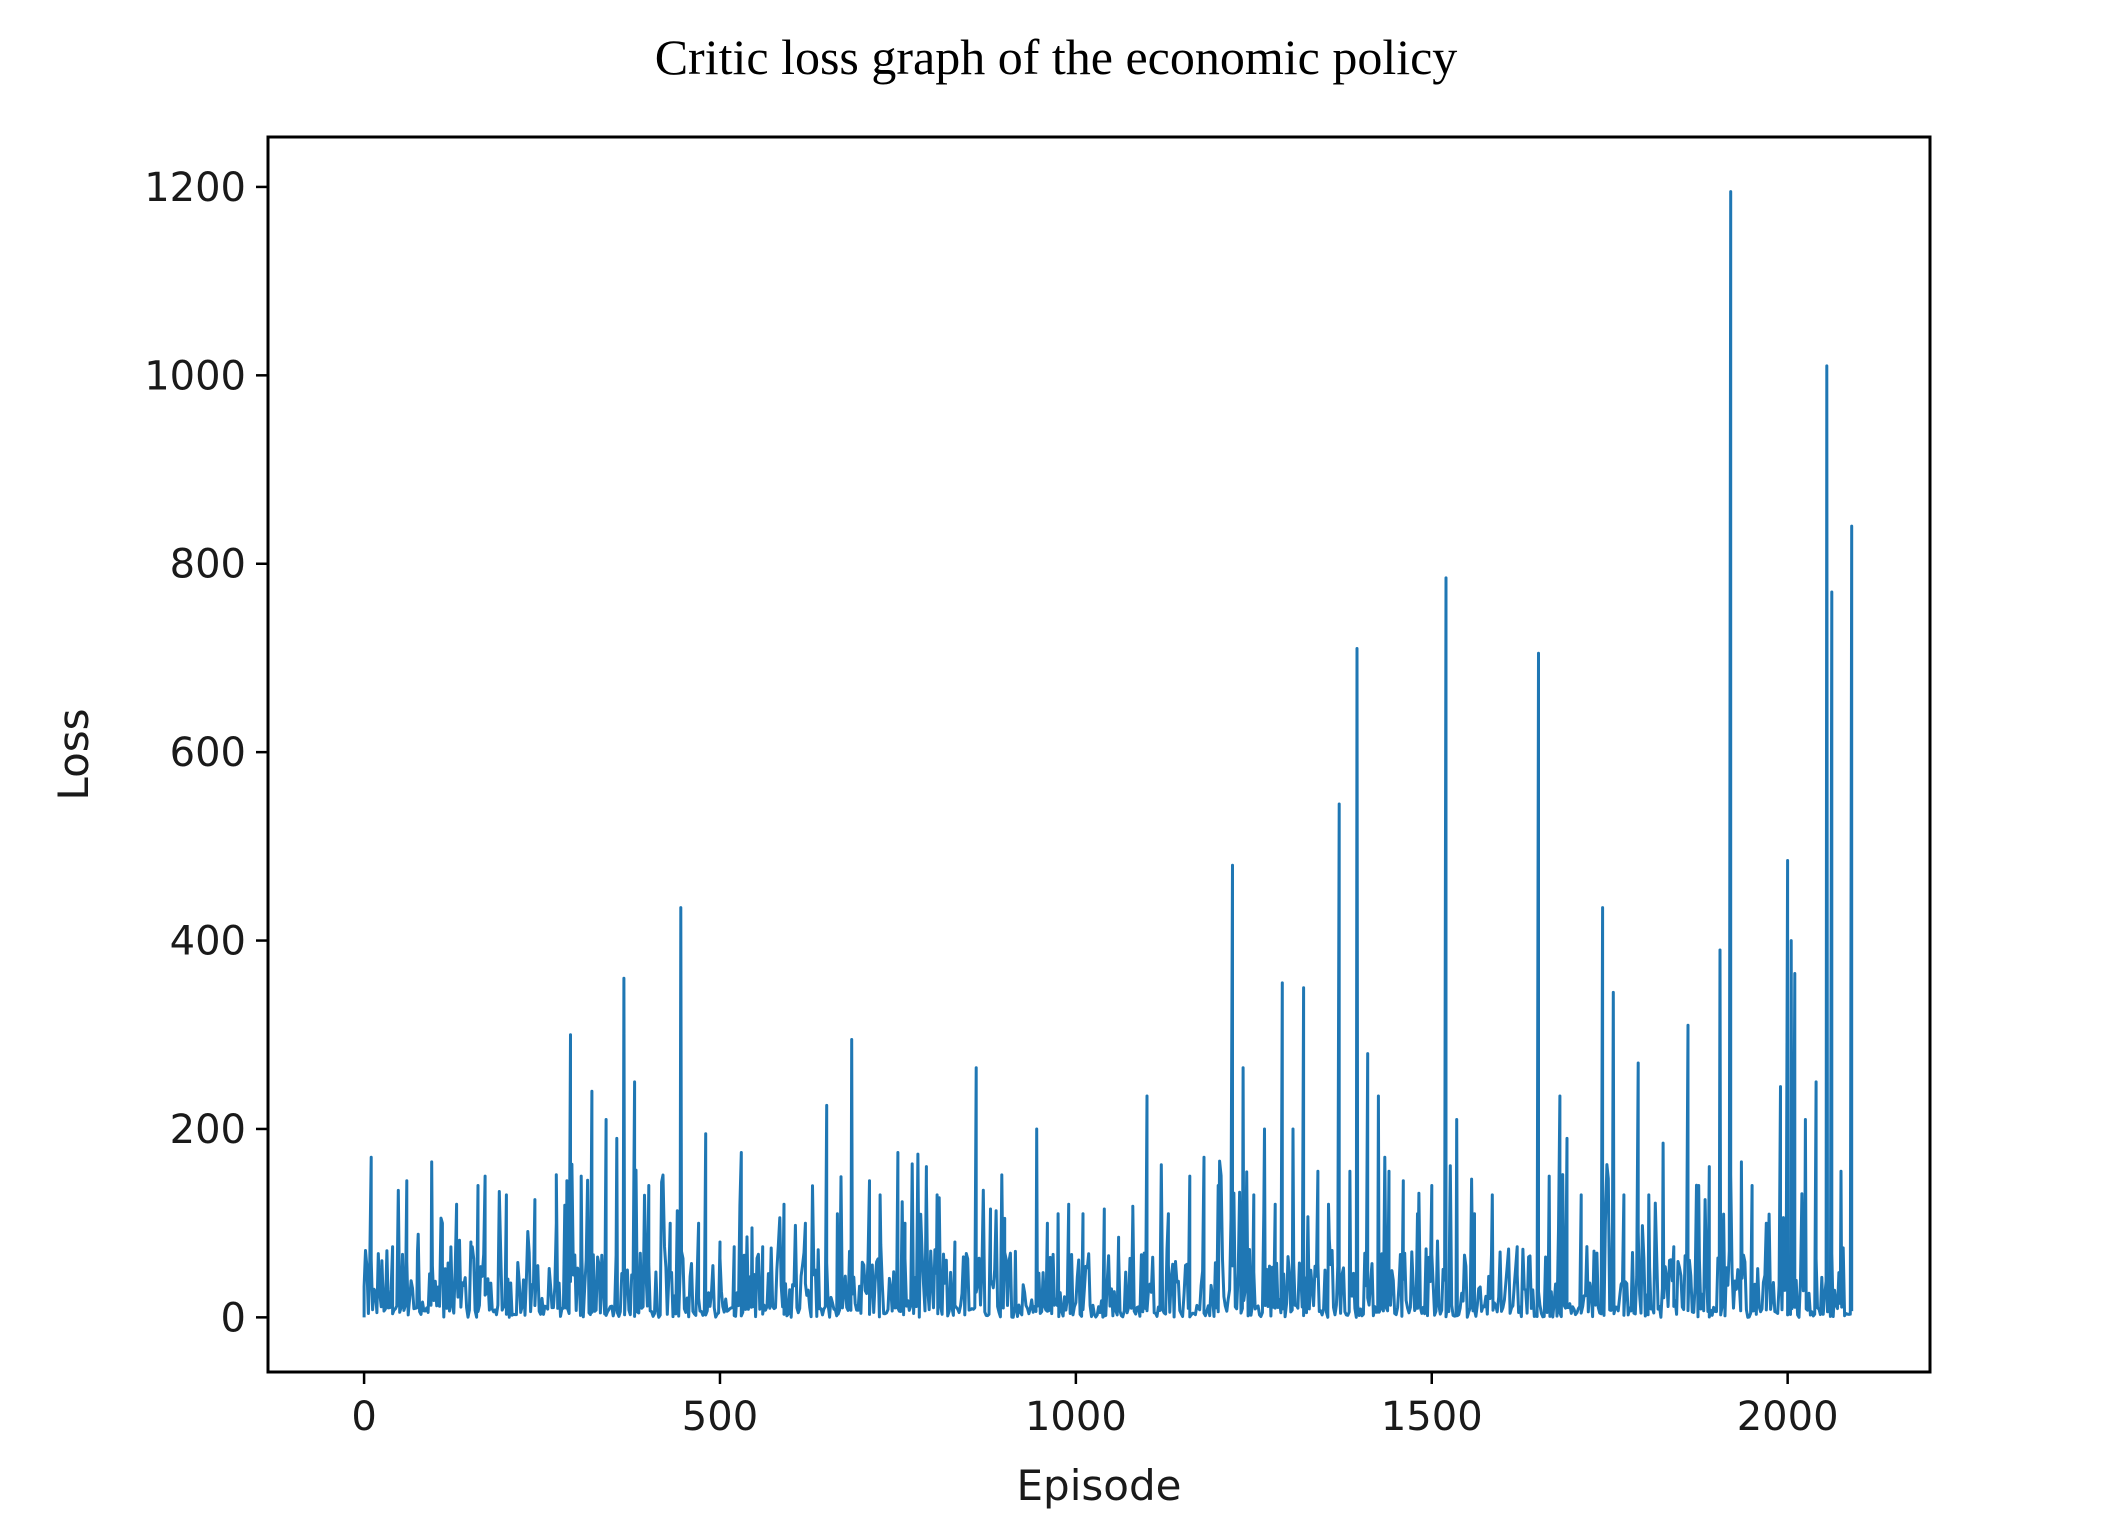  What do you see at coordinates (73, 754) in the screenshot?
I see `y-axis-label: Loss` at bounding box center [73, 754].